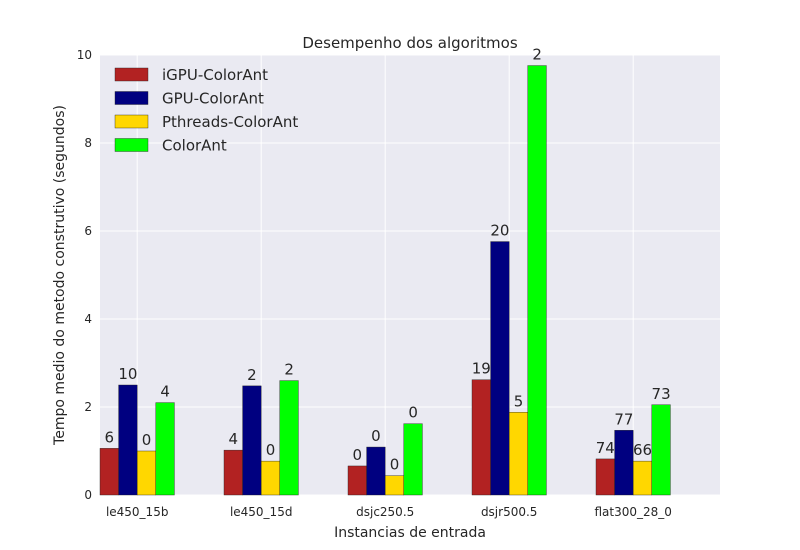  Describe the element at coordinates (88, 495) in the screenshot. I see `y-tick-label: 0` at that location.